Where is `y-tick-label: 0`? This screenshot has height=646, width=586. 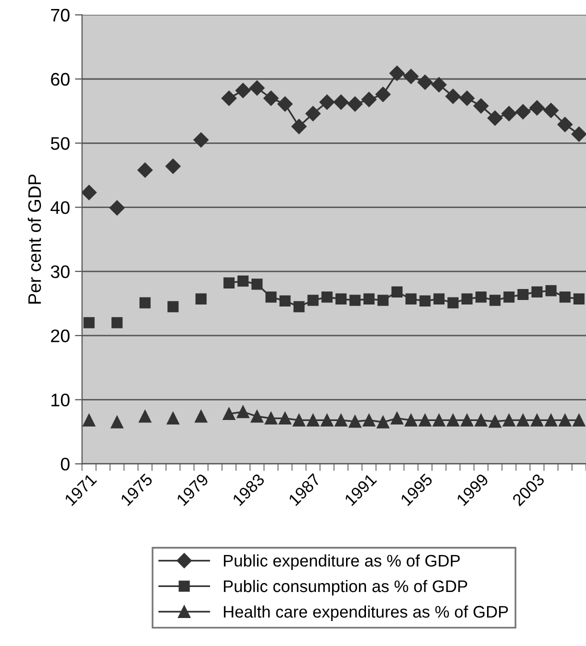 y-tick-label: 0 is located at coordinates (65, 464).